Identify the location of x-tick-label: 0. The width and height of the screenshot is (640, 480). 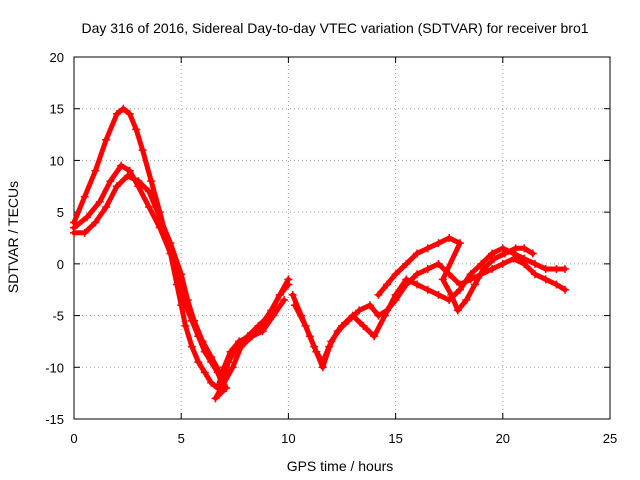
(73, 438).